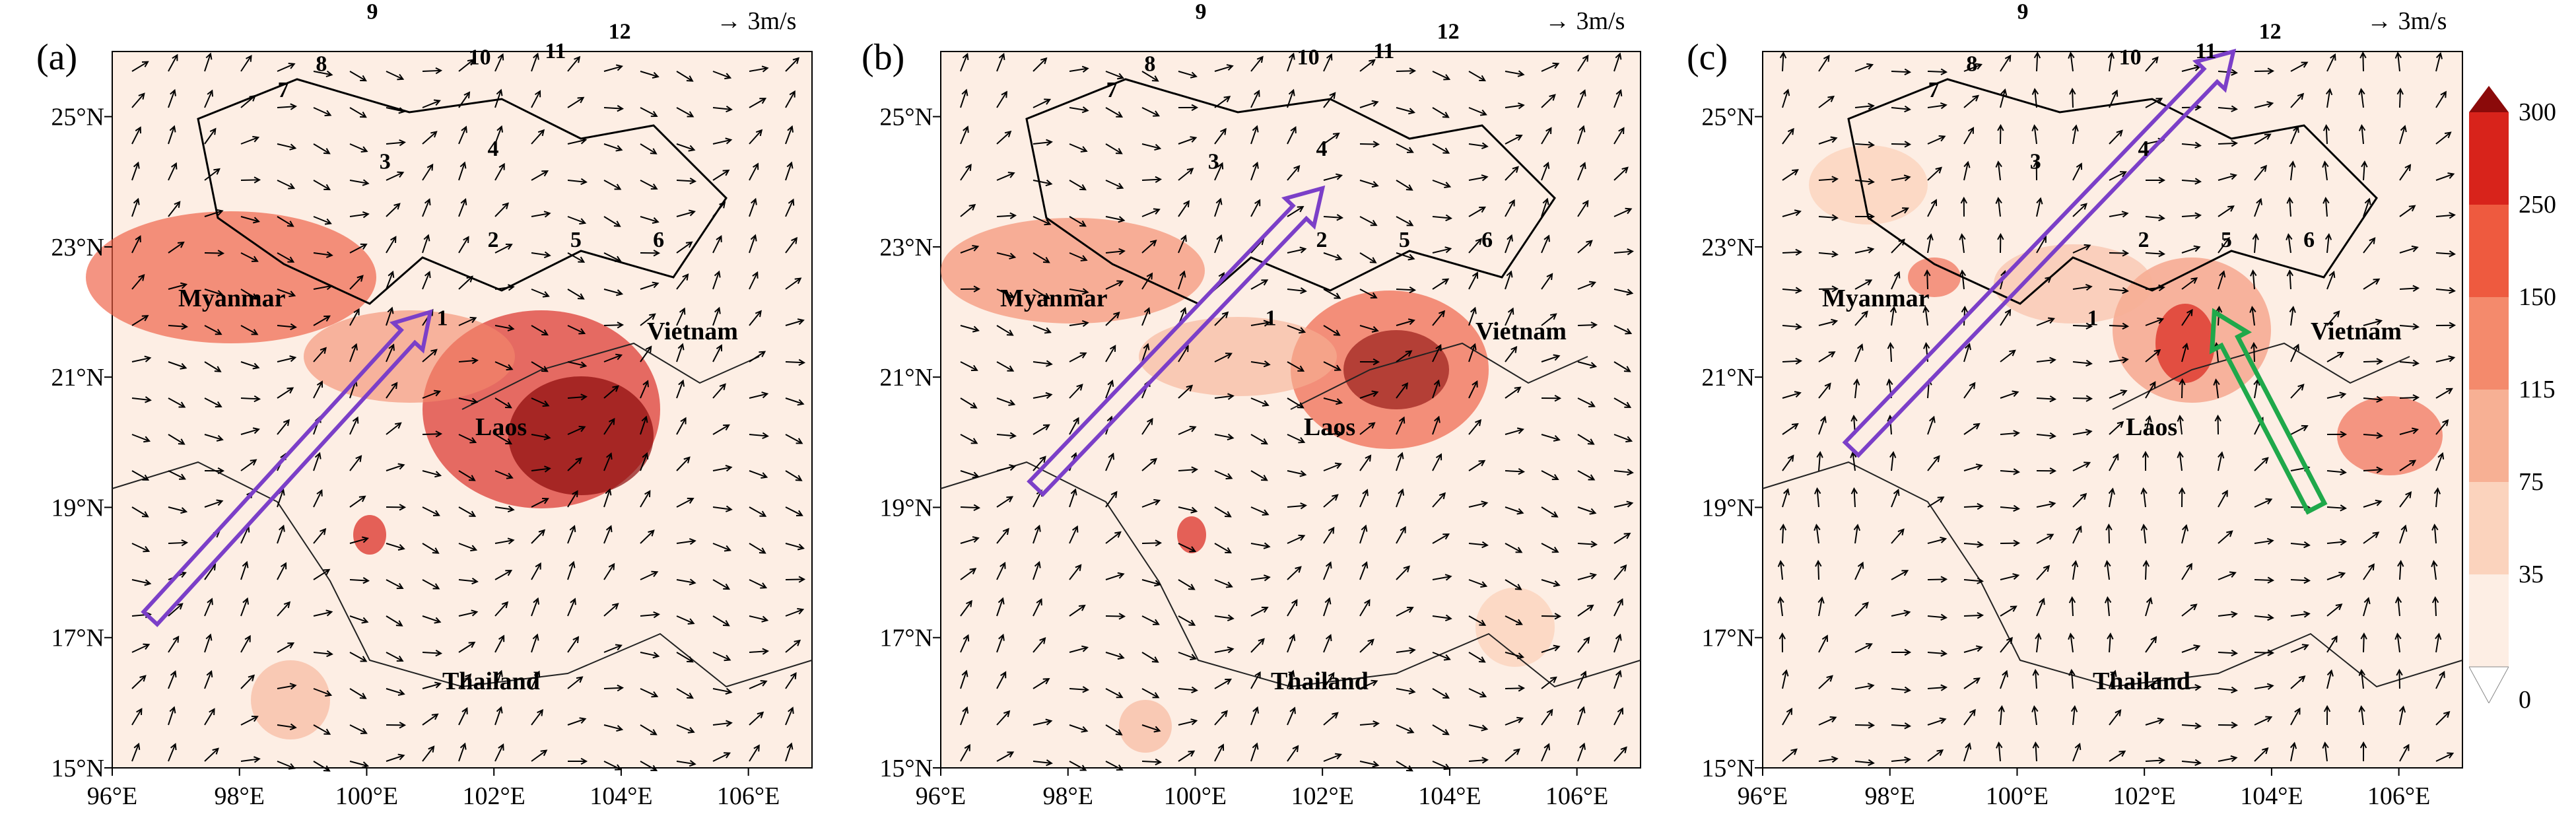 The width and height of the screenshot is (2576, 822). Describe the element at coordinates (2092, 318) in the screenshot. I see `province-number-1: 1` at that location.